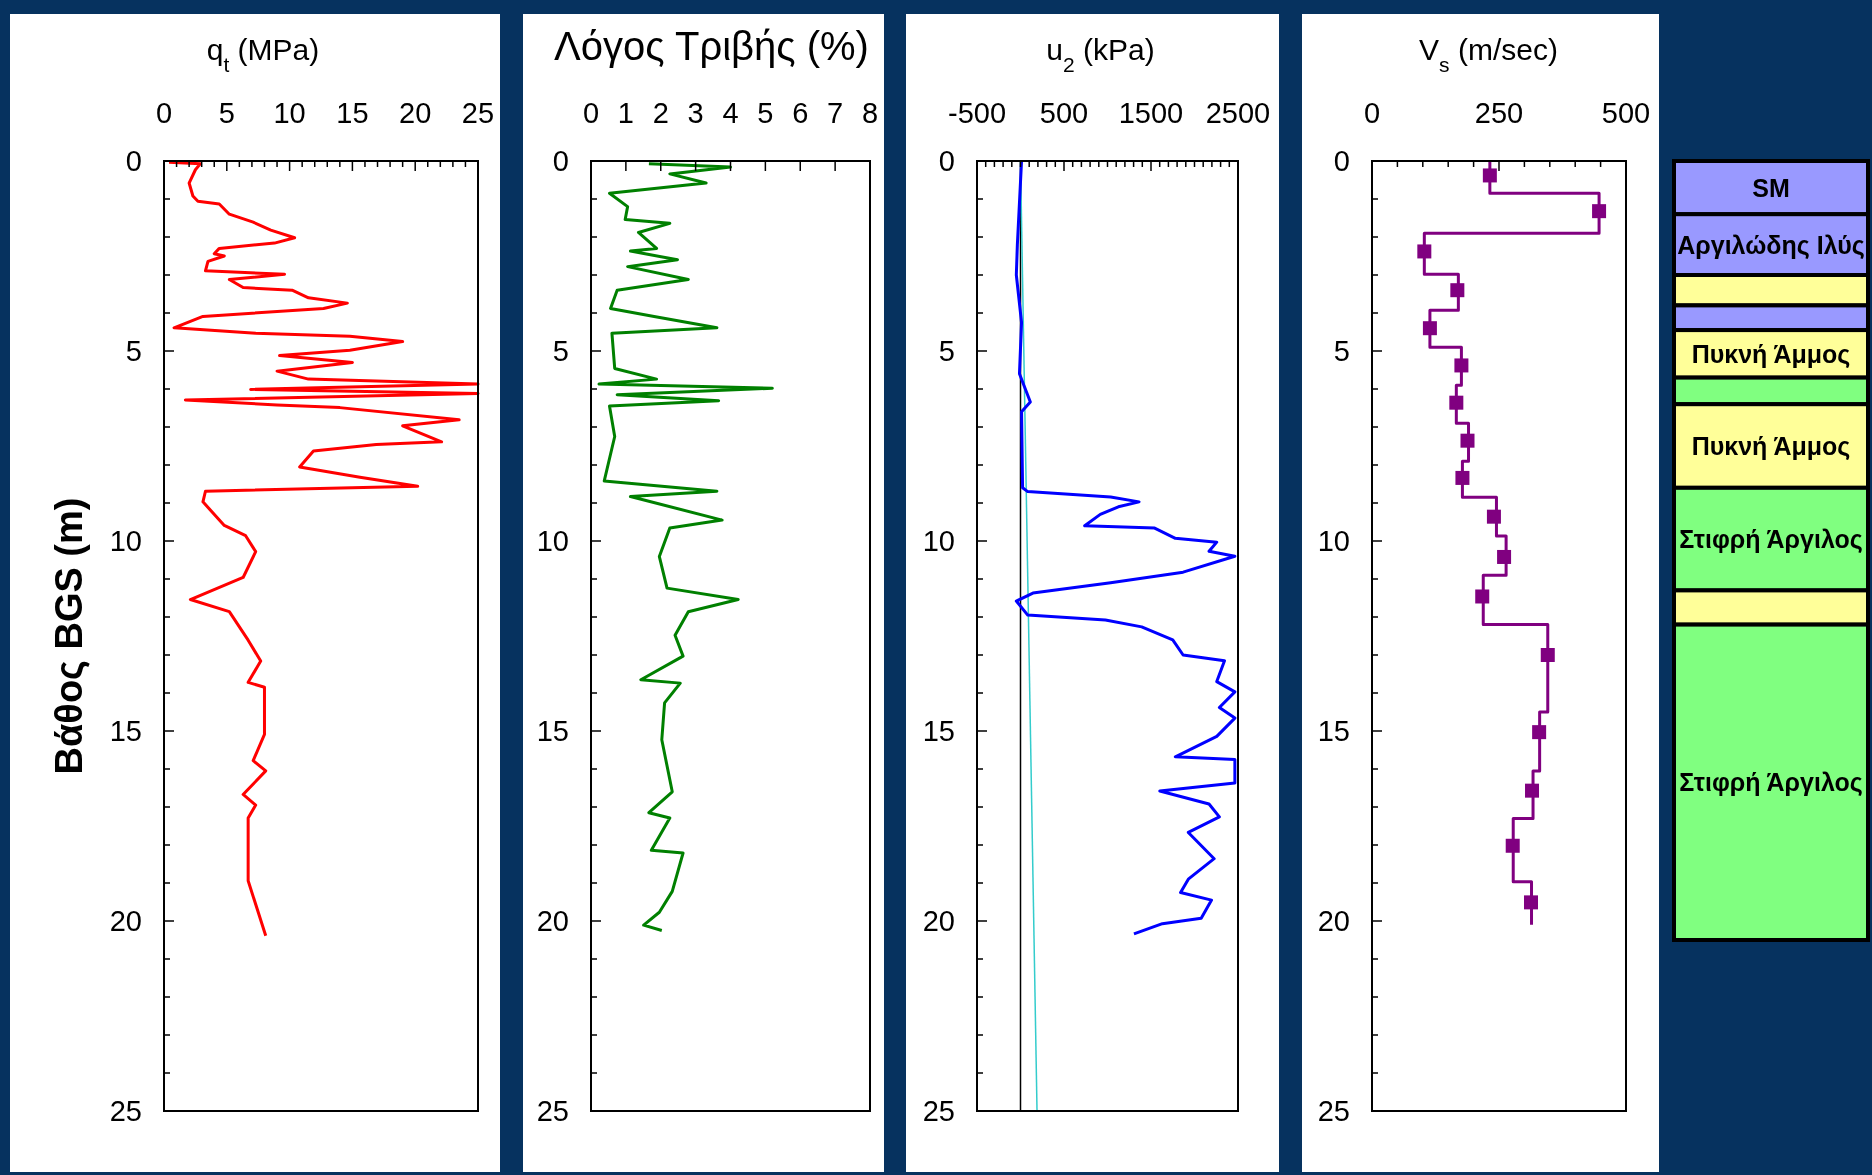 Image resolution: width=1872 pixels, height=1175 pixels. Describe the element at coordinates (415, 113) in the screenshot. I see `x-tick-label: 20` at that location.